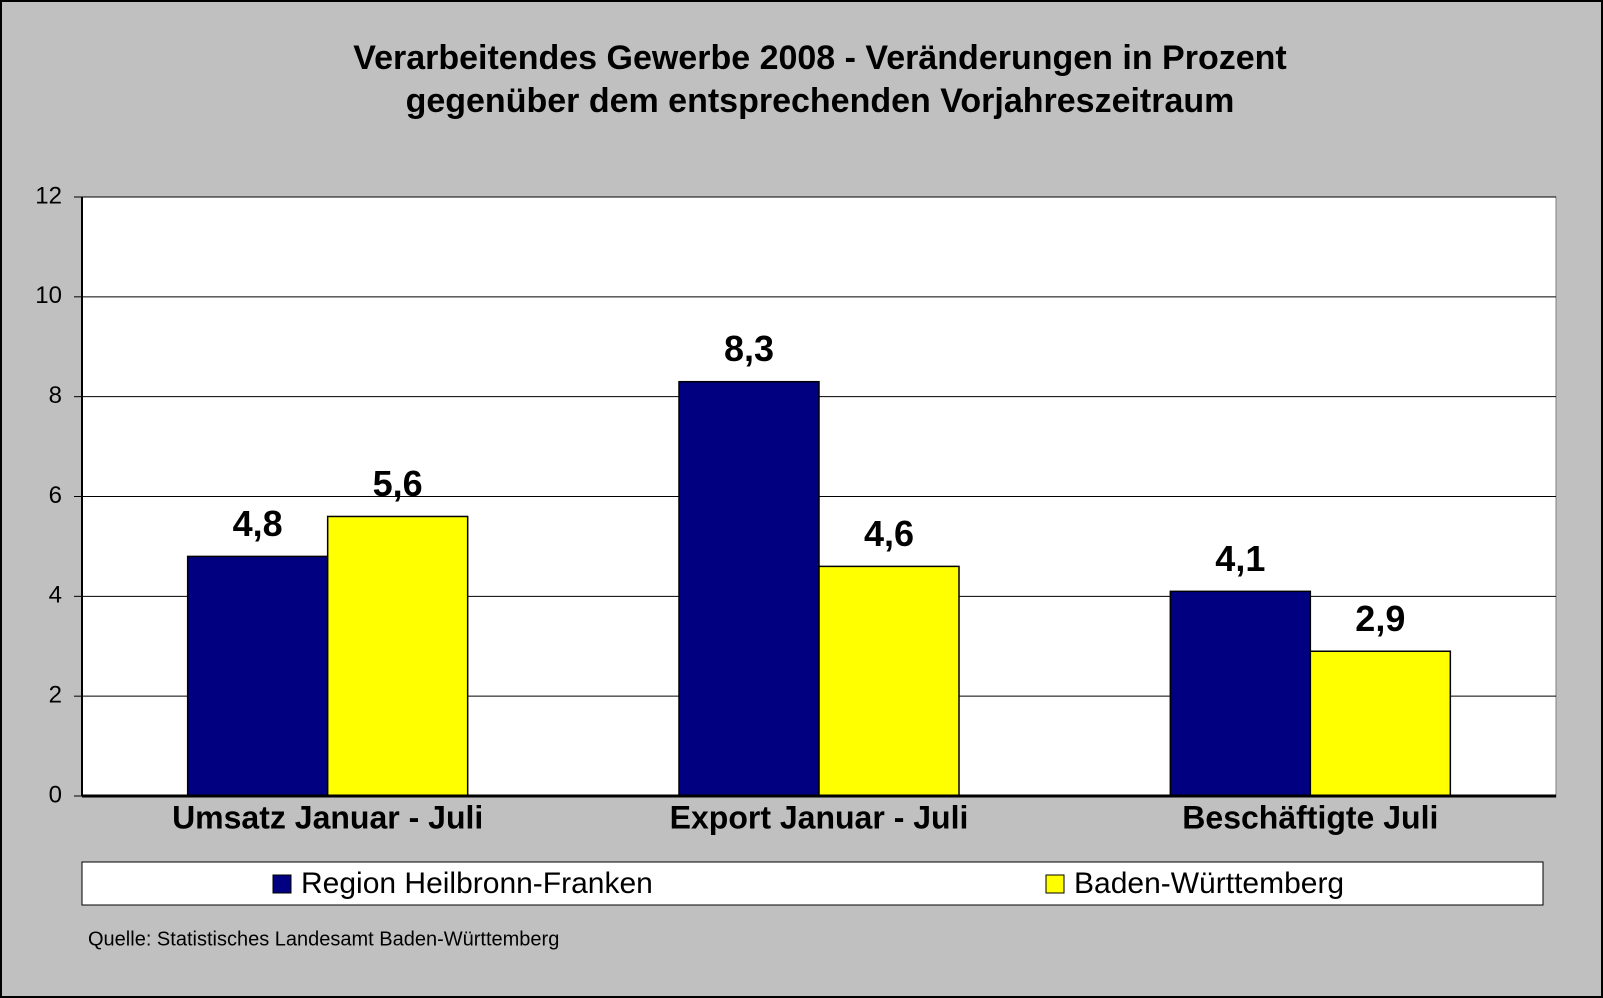  What do you see at coordinates (48, 295) in the screenshot?
I see `y-tick-label: 10` at bounding box center [48, 295].